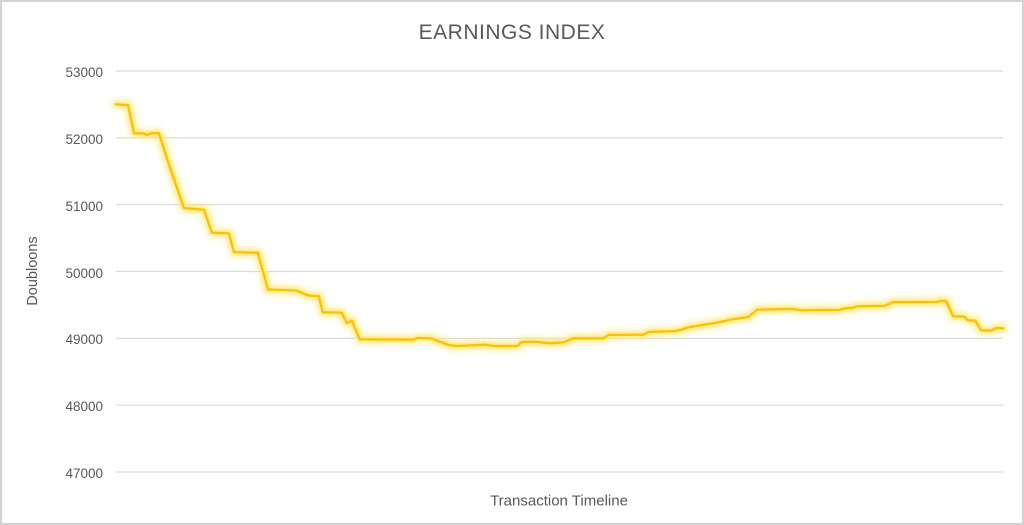 The width and height of the screenshot is (1024, 525). Describe the element at coordinates (84, 340) in the screenshot. I see `y-axis-tick-label: 49000` at that location.